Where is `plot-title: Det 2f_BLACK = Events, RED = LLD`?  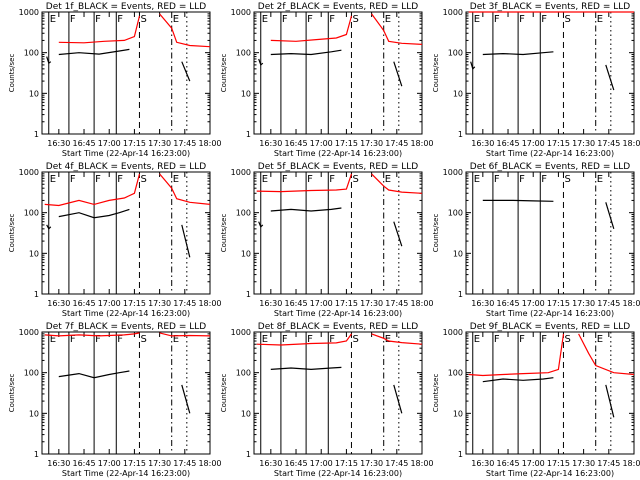 plot-title: Det 2f_BLACK = Events, RED = LLD is located at coordinates (338, 7).